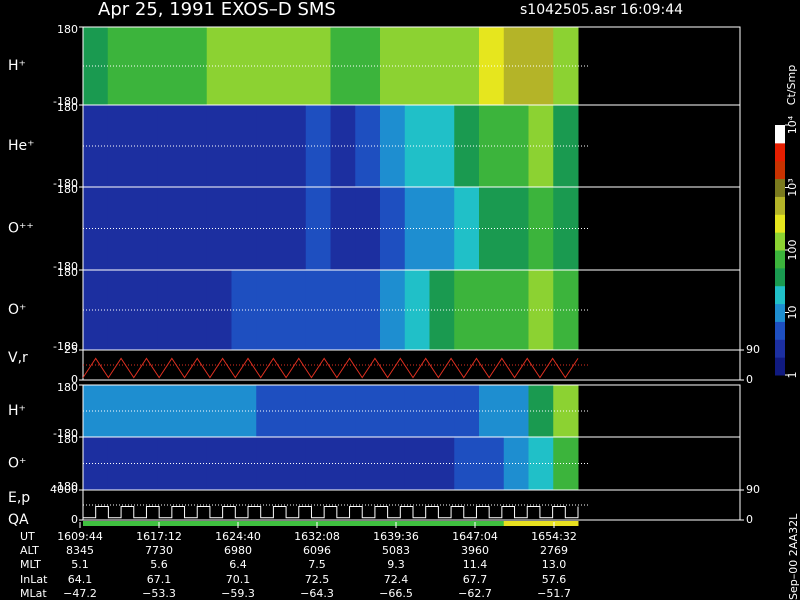 This screenshot has height=600, width=800. What do you see at coordinates (396, 579) in the screenshot?
I see `cell: 72.4` at bounding box center [396, 579].